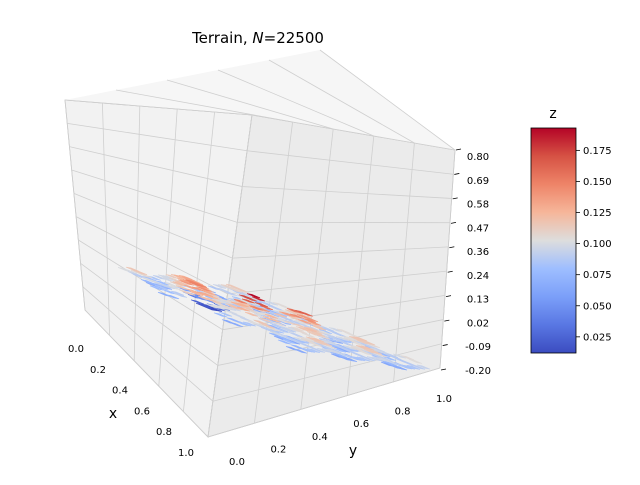  Describe the element at coordinates (478, 371) in the screenshot. I see `z-tick-label: -0.20` at that location.